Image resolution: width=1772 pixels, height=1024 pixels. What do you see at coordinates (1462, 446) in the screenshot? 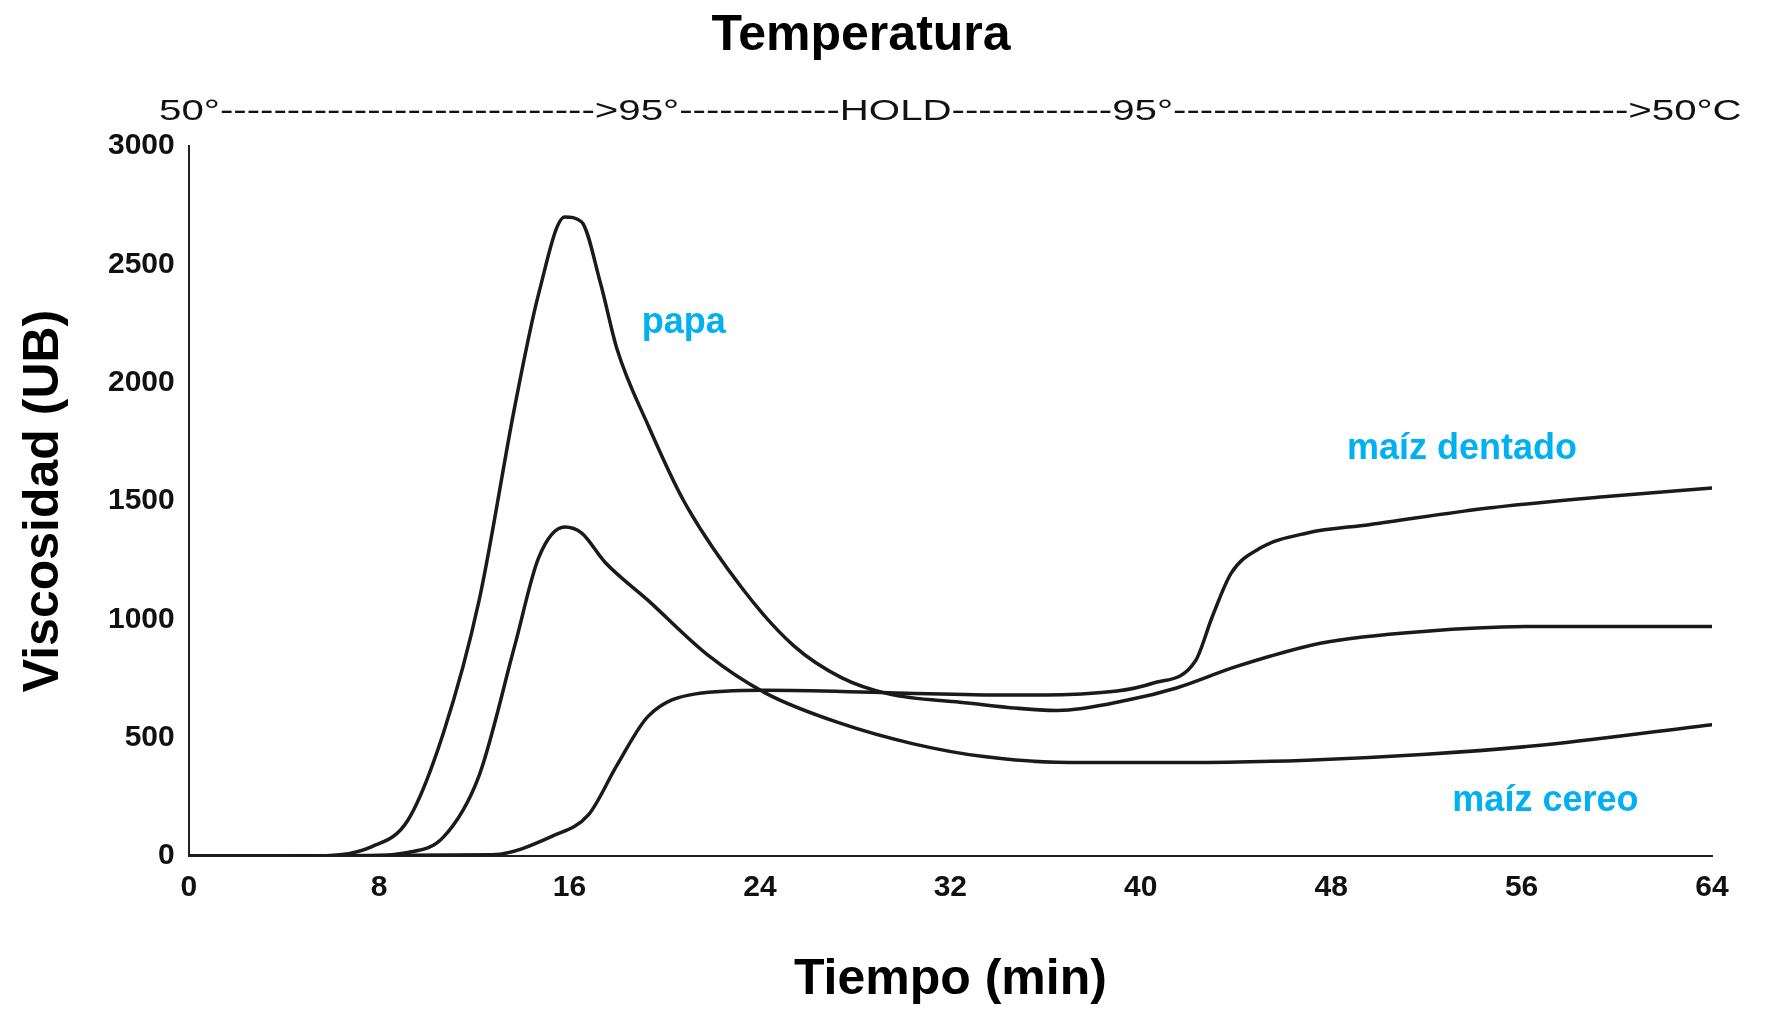
I see `series-label: maíz dentado` at bounding box center [1462, 446].